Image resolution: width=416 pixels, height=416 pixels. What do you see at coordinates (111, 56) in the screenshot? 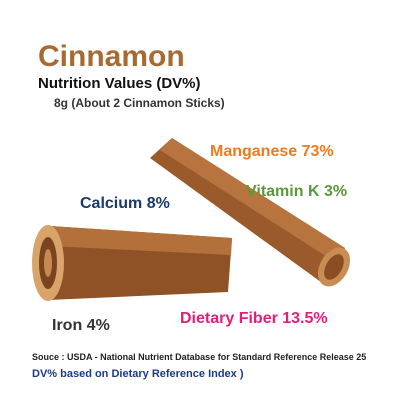
I see `title: Cinnamon` at bounding box center [111, 56].